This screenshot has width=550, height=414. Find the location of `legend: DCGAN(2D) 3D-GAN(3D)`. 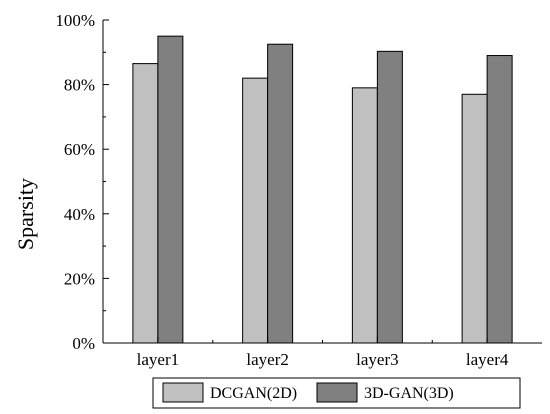

legend: DCGAN(2D) 3D-GAN(3D) is located at coordinates (336, 393).